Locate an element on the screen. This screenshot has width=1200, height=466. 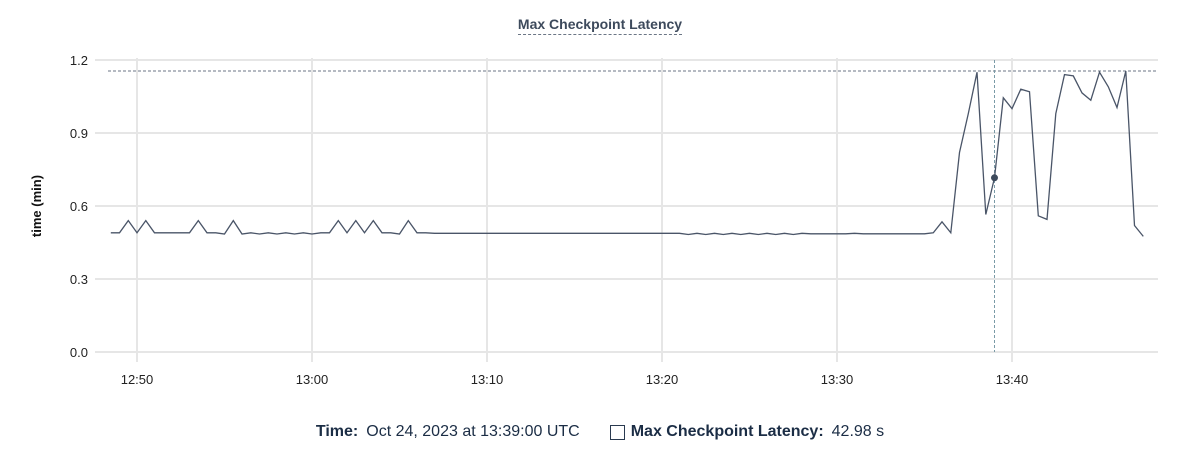
time-label: Time: is located at coordinates (337, 431).